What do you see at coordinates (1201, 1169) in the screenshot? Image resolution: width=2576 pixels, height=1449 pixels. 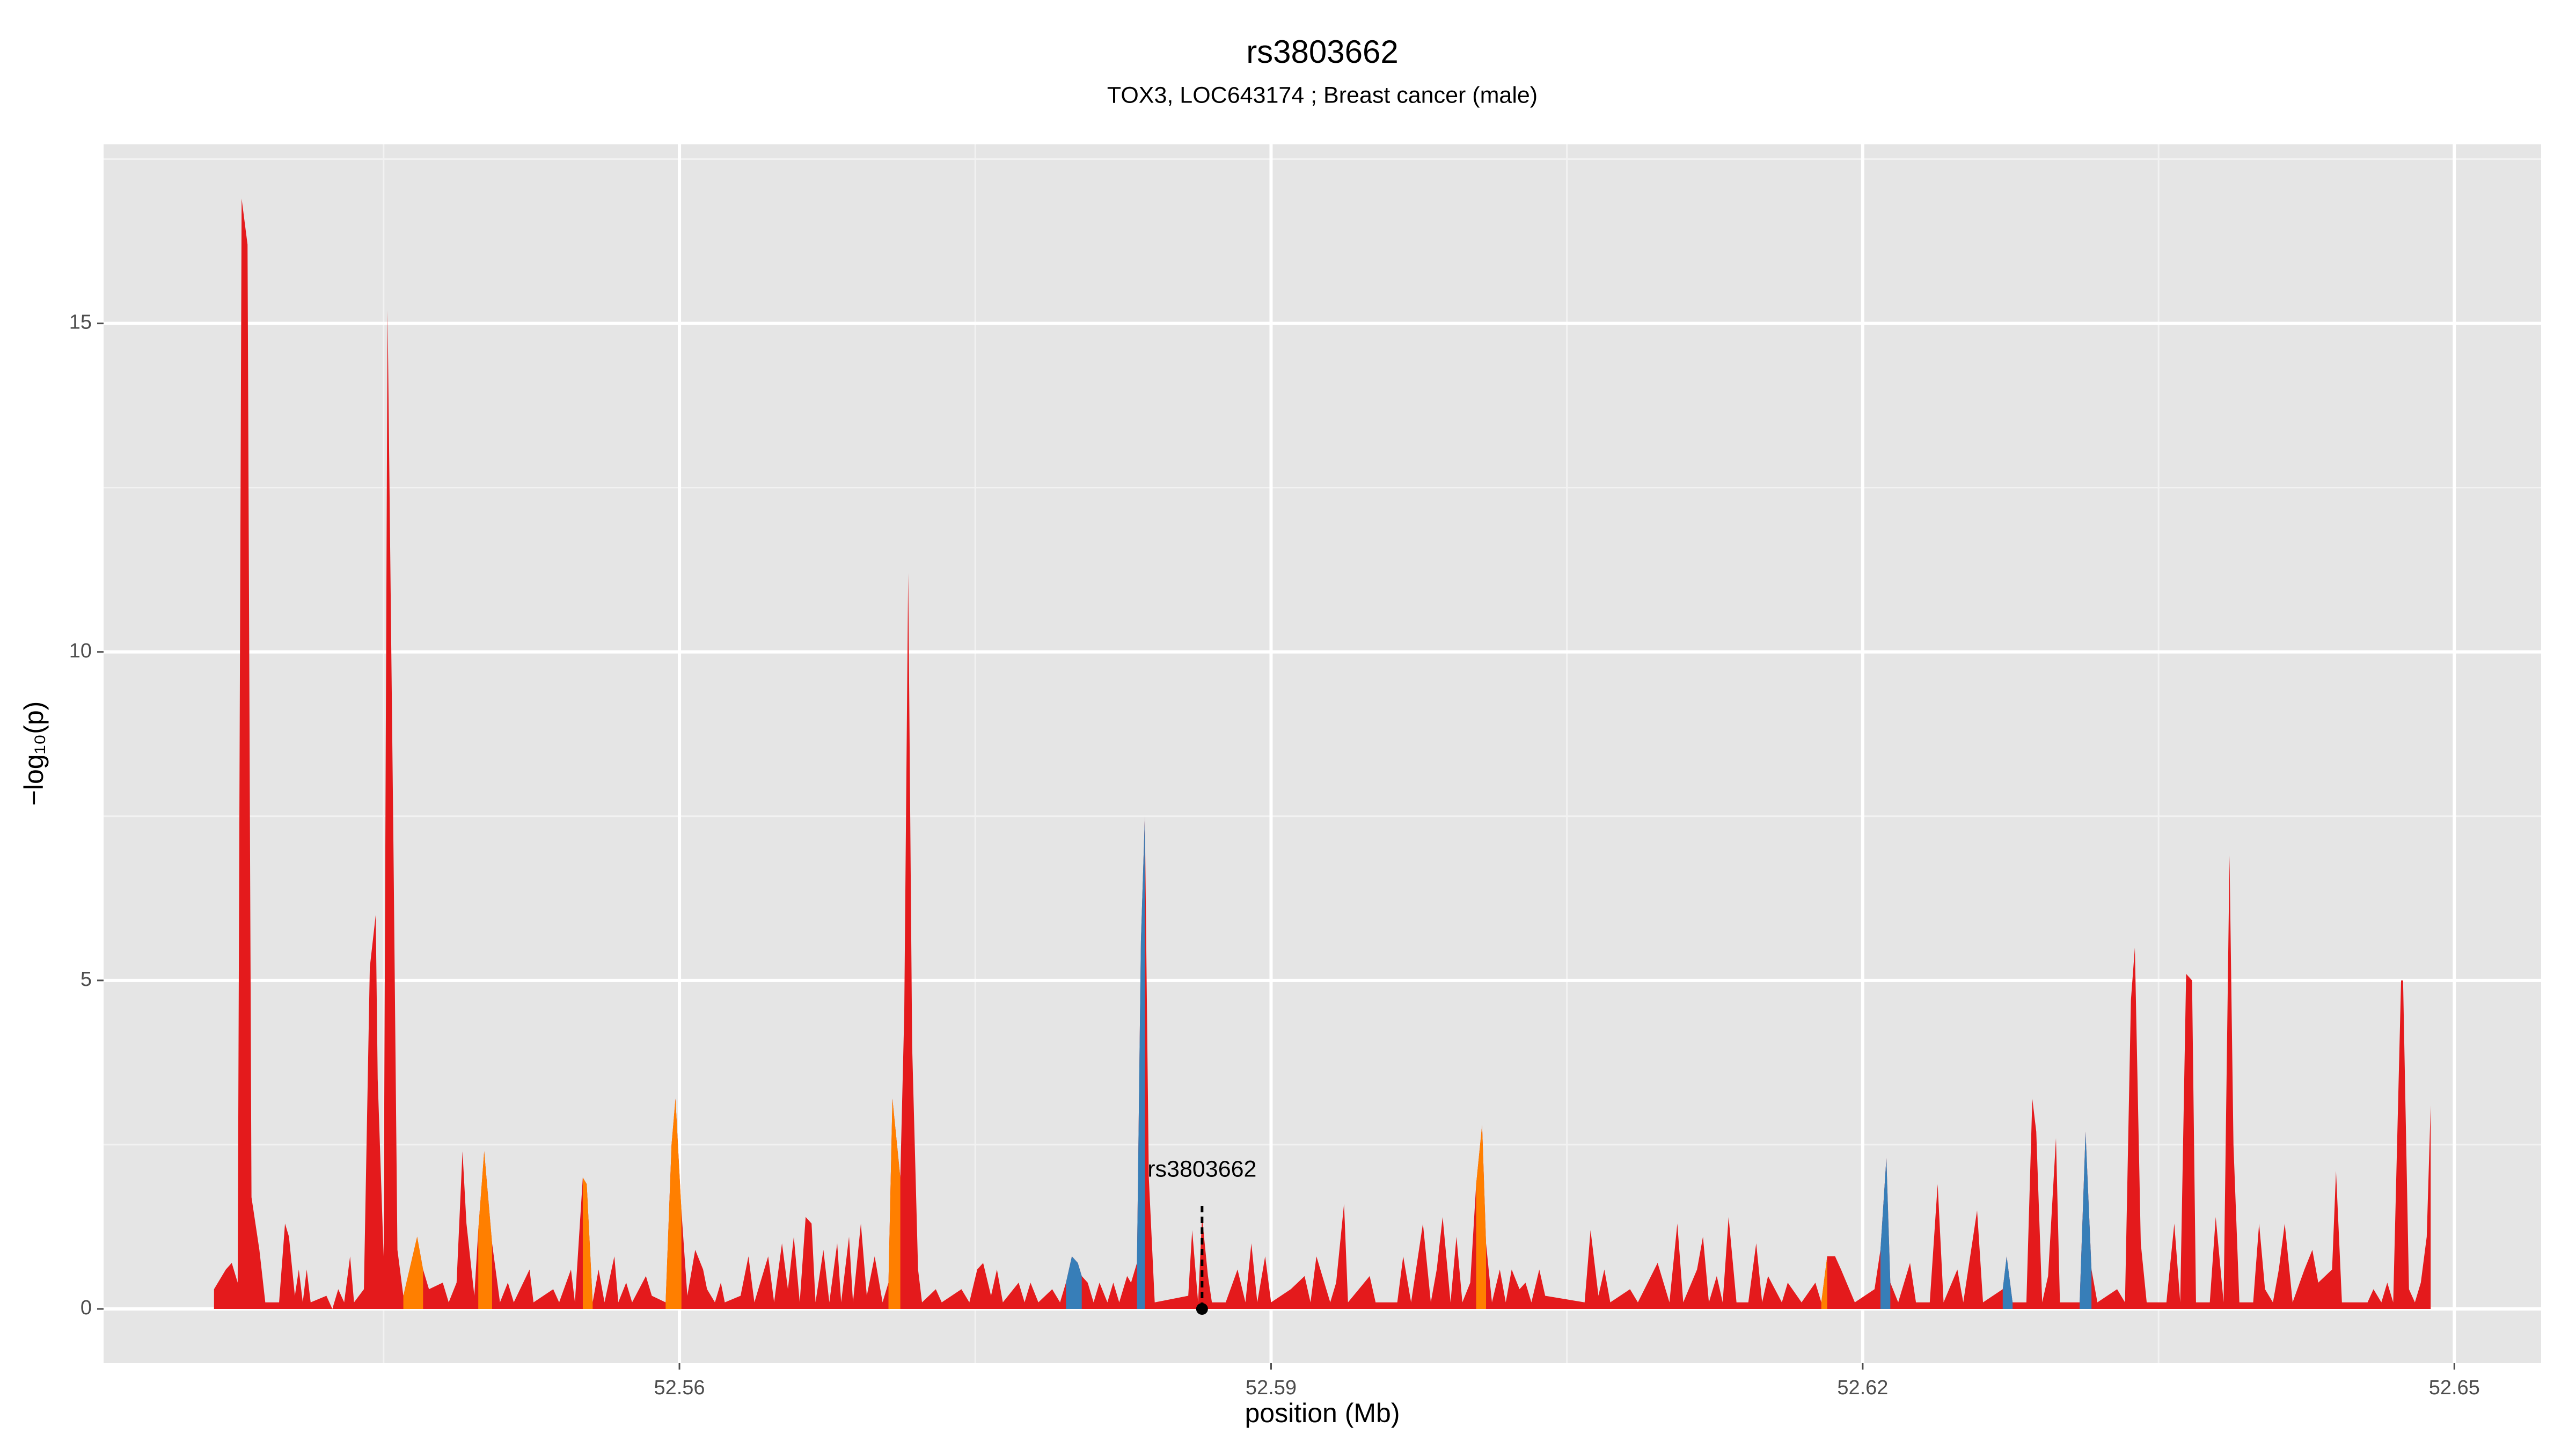 I see `annotation-label: rs3803662` at bounding box center [1201, 1169].